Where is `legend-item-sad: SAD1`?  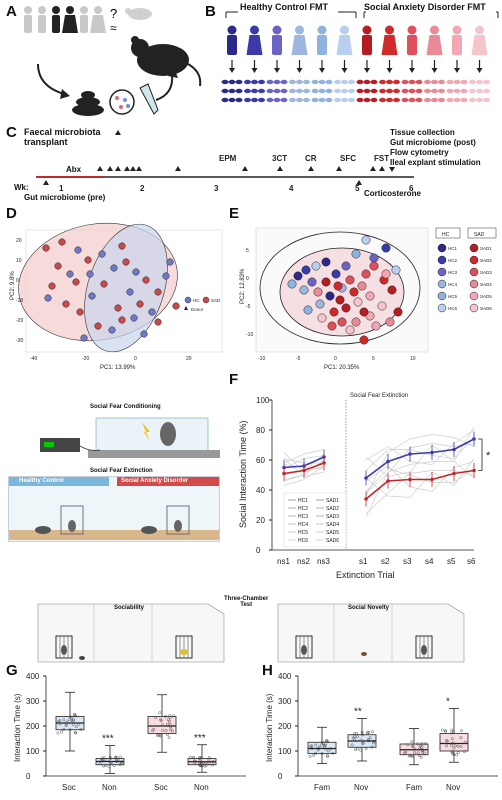
legend-item-sad: SAD1 is located at coordinates (332, 501).